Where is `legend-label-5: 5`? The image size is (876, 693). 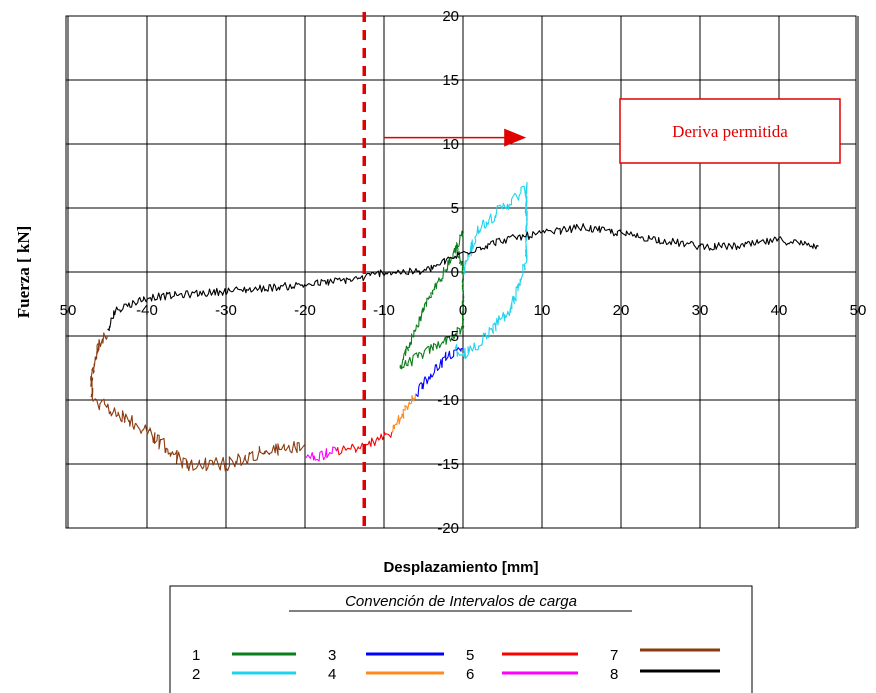
legend-label-5: 5 is located at coordinates (470, 655).